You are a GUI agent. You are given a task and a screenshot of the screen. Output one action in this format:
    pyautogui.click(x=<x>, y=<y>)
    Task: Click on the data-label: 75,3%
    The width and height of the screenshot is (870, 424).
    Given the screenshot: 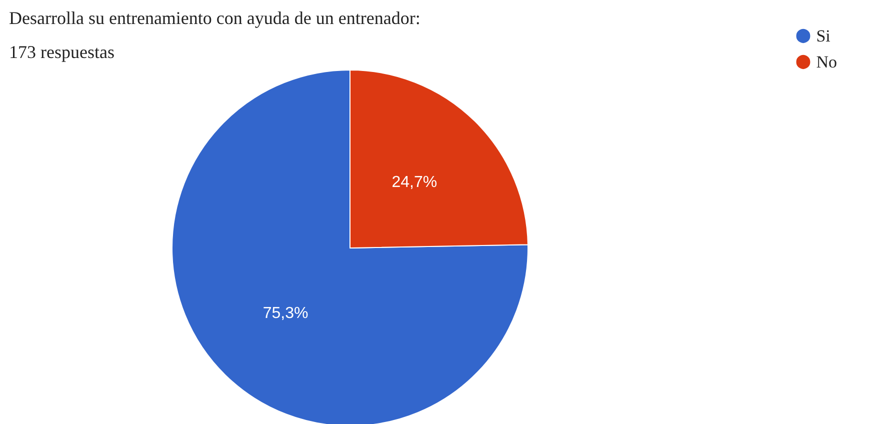 What is the action you would take?
    pyautogui.click(x=285, y=313)
    